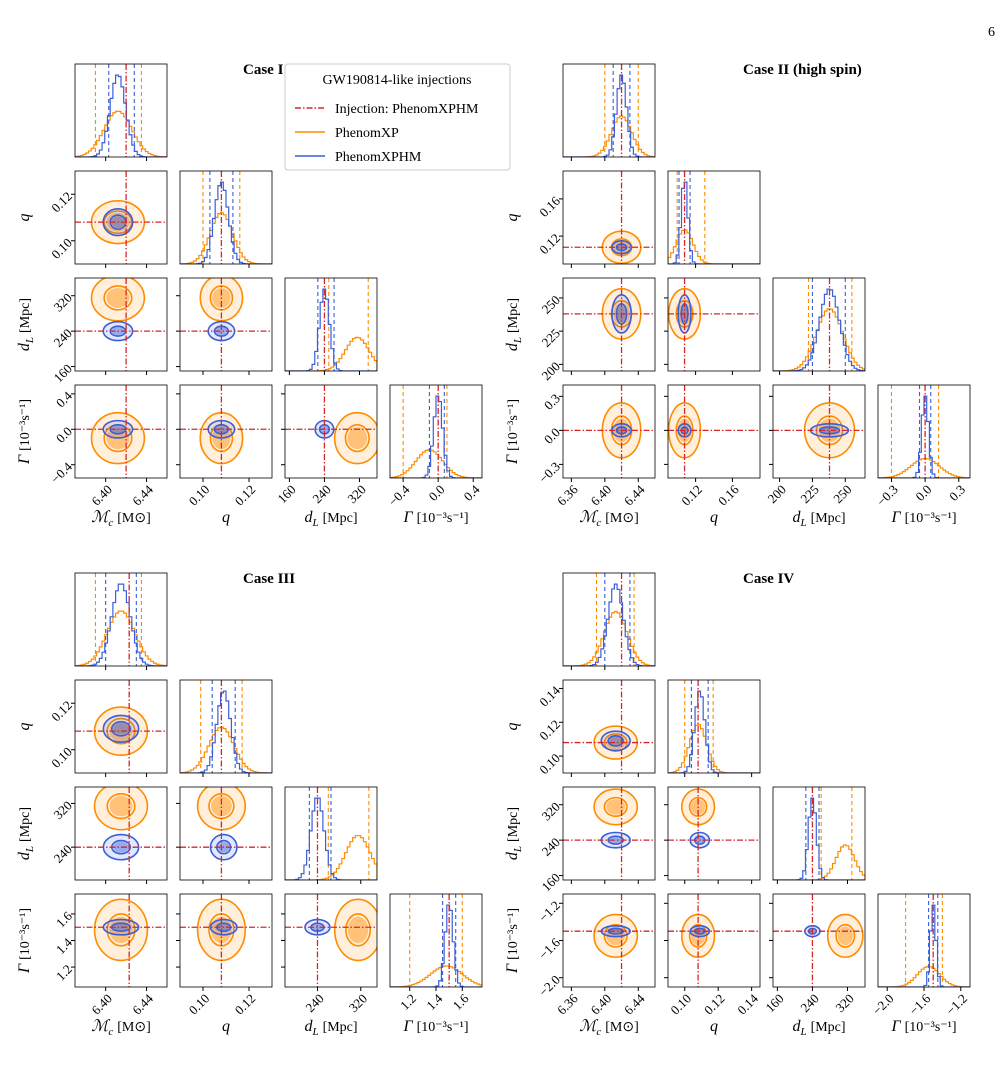 This screenshot has width=1007, height=1091. I want to click on x-tick-label: −0.4, so click(399, 495).